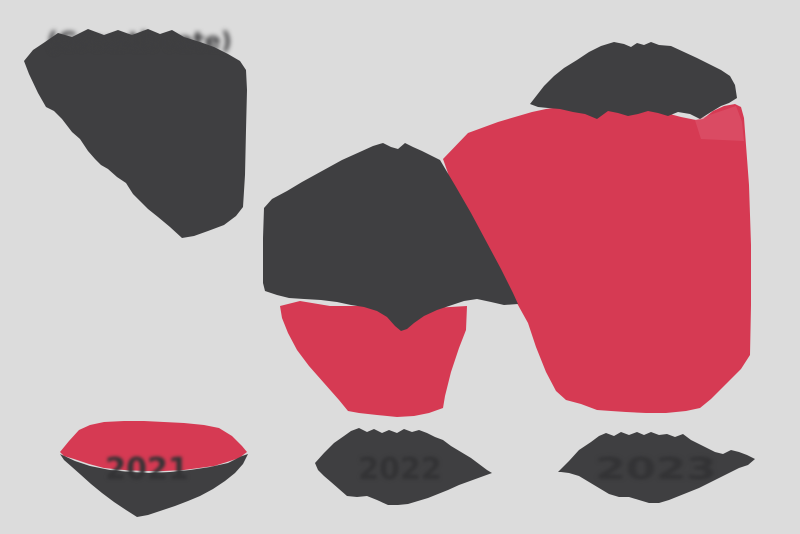 This screenshot has width=800, height=534. Describe the element at coordinates (719, 123) in the screenshot. I see `red-blob-highlight-patch` at that location.